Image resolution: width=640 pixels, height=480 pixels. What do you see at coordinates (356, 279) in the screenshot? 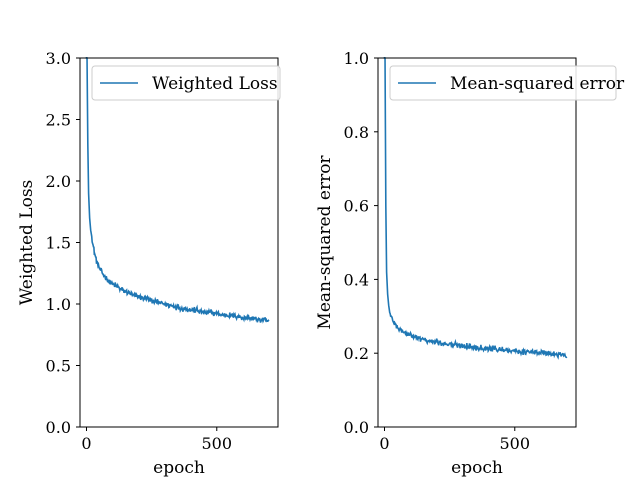
I see `mse-y-tick-label: 0.4` at bounding box center [356, 279].